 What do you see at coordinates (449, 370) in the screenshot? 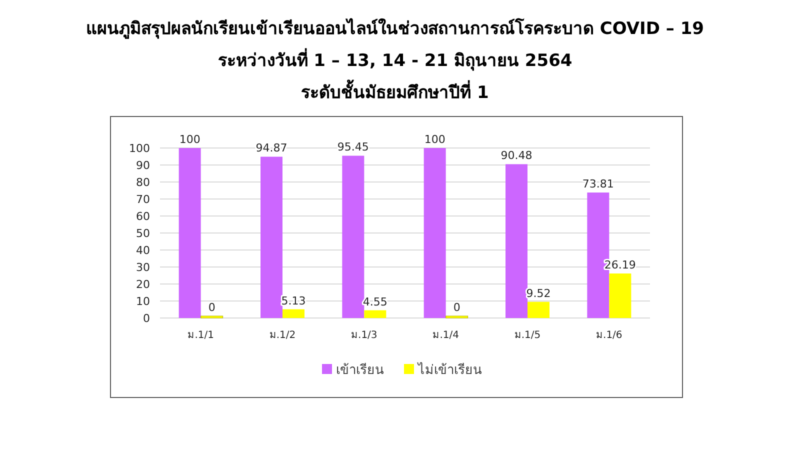
I see `legend-label: ไม่เข้าเรียน` at bounding box center [449, 370].